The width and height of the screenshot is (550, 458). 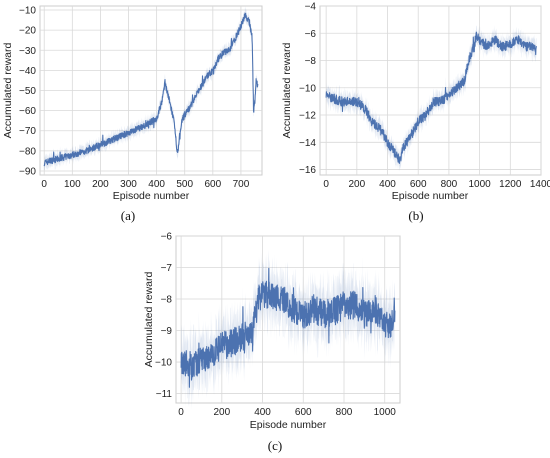 I want to click on x-tick-label: 500, so click(x=184, y=184).